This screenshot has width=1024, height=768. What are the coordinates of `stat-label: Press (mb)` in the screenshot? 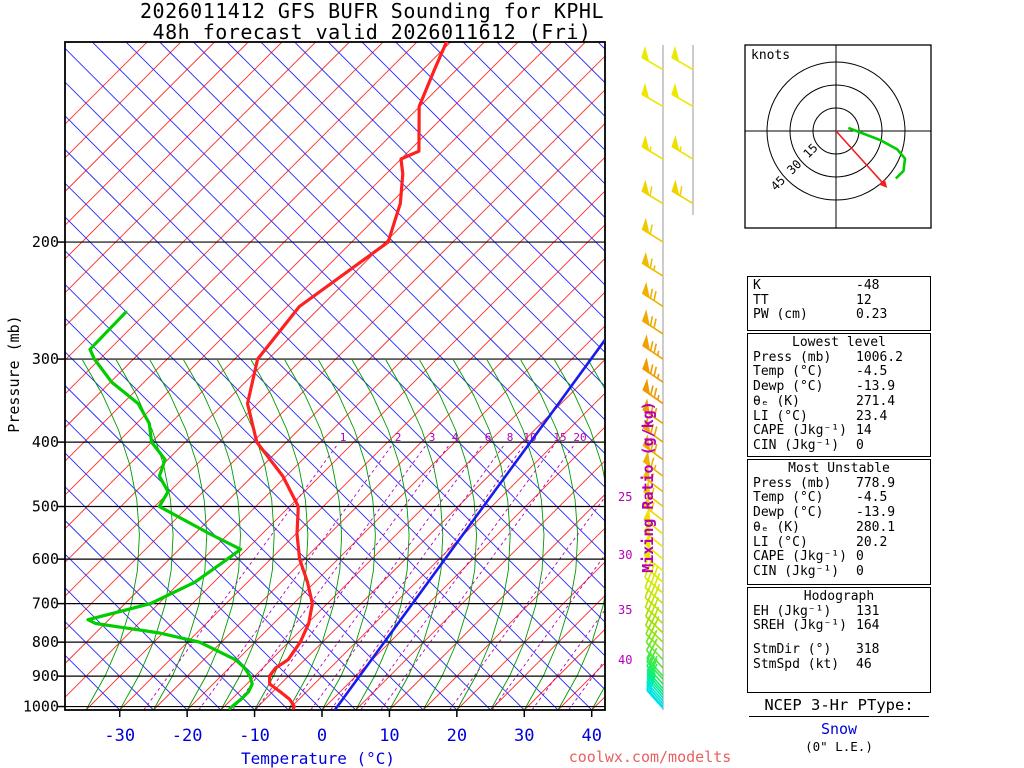 It's located at (792, 357).